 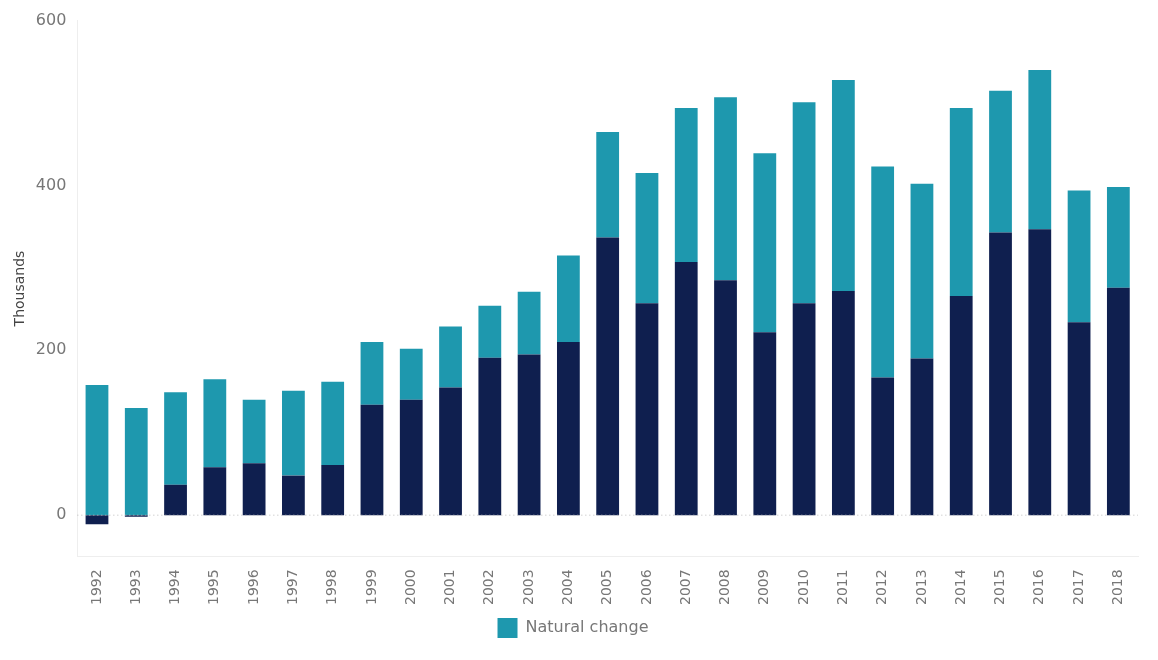 I want to click on x-tick-label: 2018, so click(x=1117, y=587).